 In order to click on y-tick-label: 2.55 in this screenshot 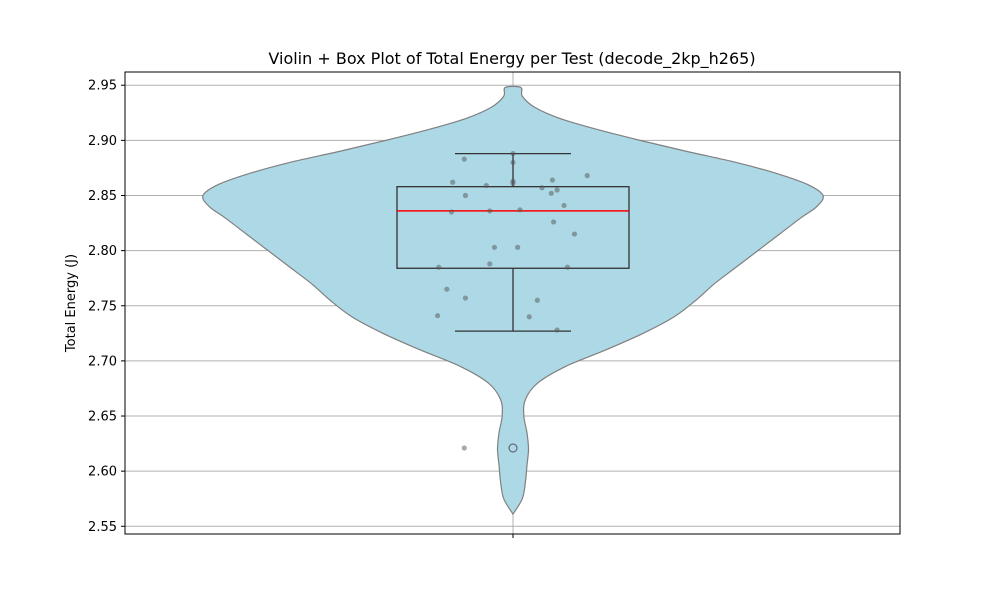, I will do `click(102, 527)`.